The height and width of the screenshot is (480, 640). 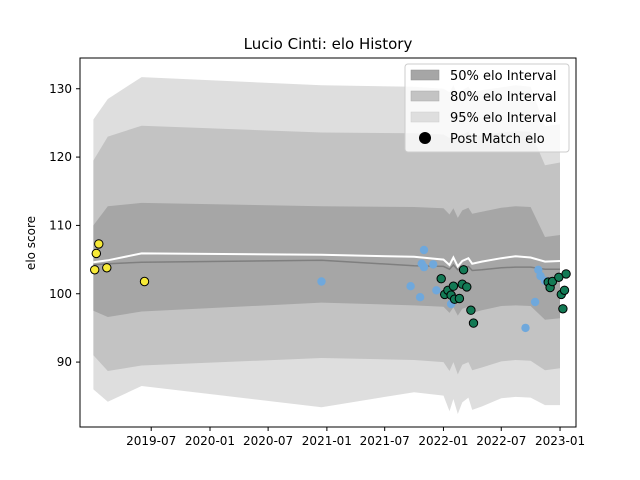 What do you see at coordinates (31, 243) in the screenshot?
I see `y-axis-label: elo score` at bounding box center [31, 243].